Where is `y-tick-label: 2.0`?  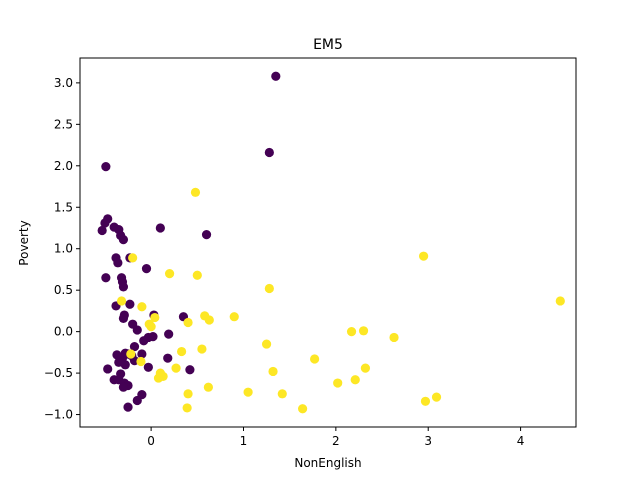
y-tick-label: 2.0 is located at coordinates (63, 166).